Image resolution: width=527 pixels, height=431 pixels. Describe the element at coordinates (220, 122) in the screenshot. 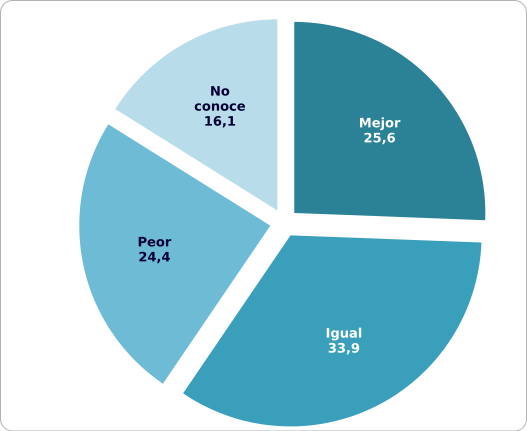

I see `data-label: 16,1` at that location.